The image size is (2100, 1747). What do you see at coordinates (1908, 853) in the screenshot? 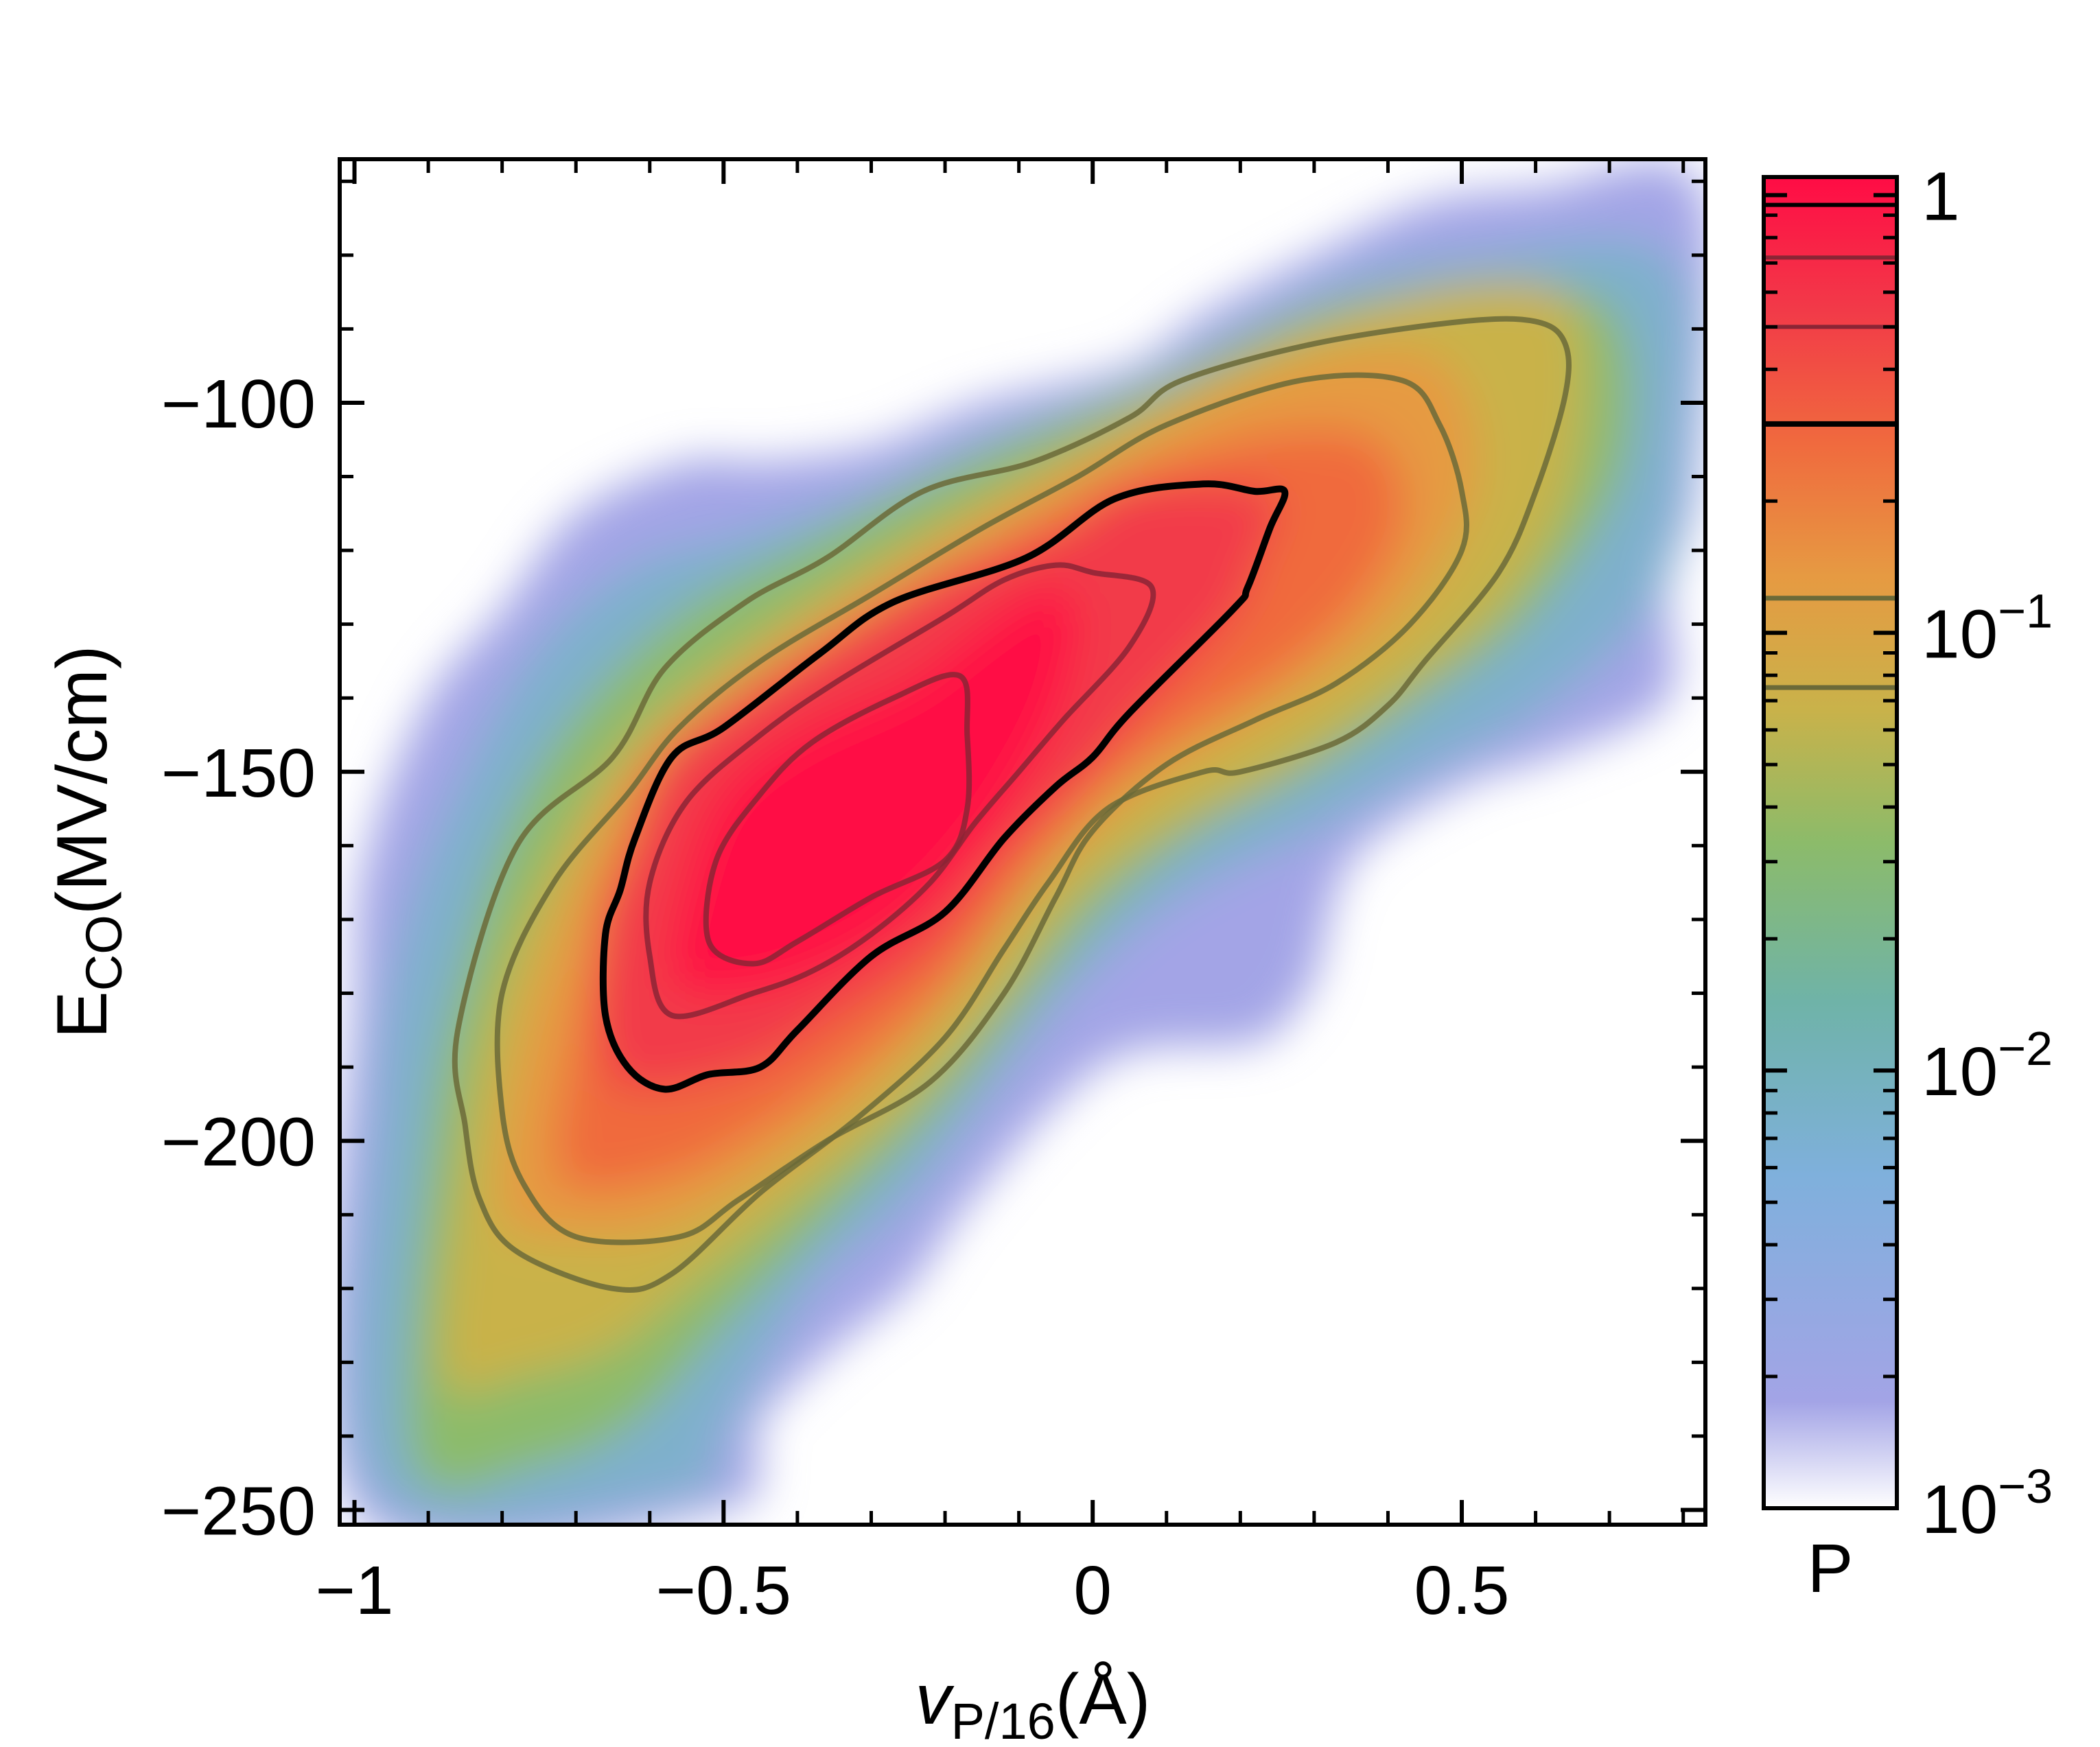
I see `colorbar-ticks: 1 10⁻¹ 10⁻² 10⁻³` at bounding box center [1908, 853].